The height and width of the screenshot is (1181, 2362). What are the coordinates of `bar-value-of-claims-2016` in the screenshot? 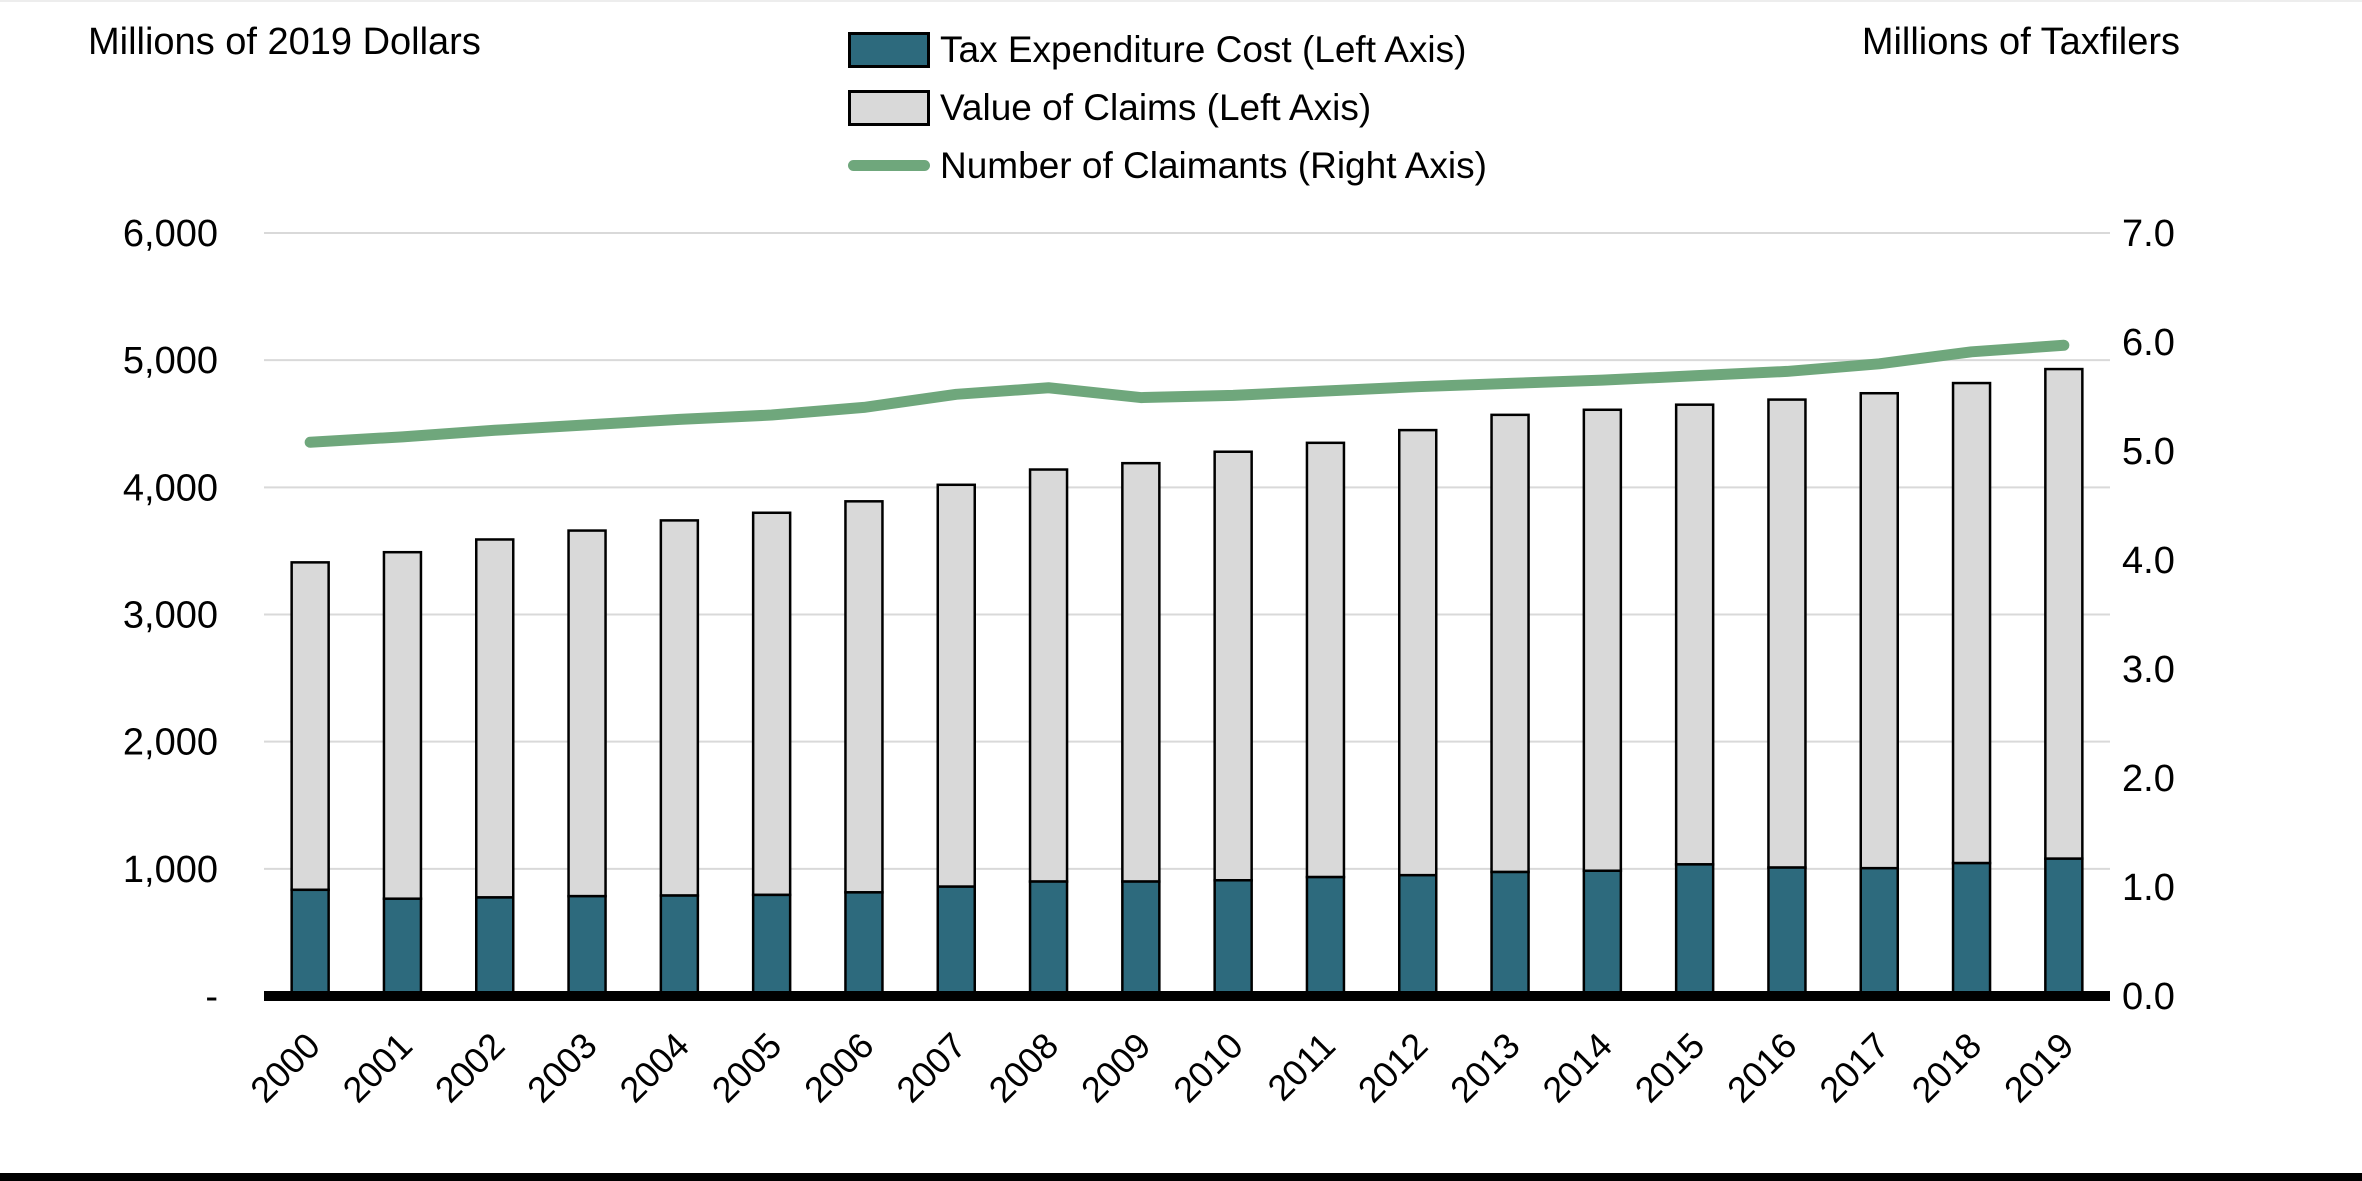 It's located at (1787, 633).